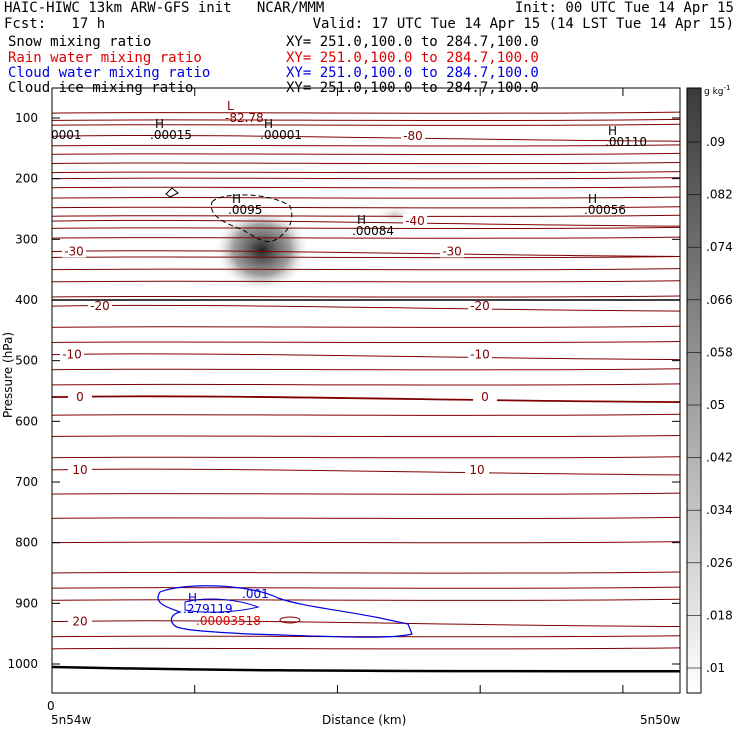 The image size is (740, 740). Describe the element at coordinates (613, 131) in the screenshot. I see `label-h3-kind: H` at that location.